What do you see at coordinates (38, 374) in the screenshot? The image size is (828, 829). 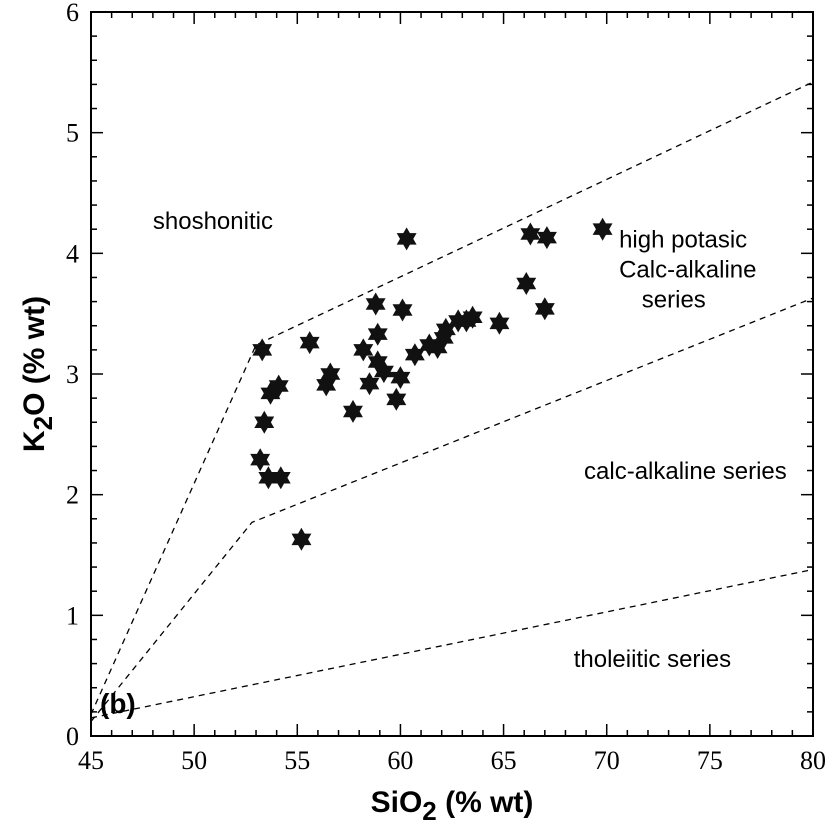 I see `y-axis-title: K2O (% wt)` at bounding box center [38, 374].